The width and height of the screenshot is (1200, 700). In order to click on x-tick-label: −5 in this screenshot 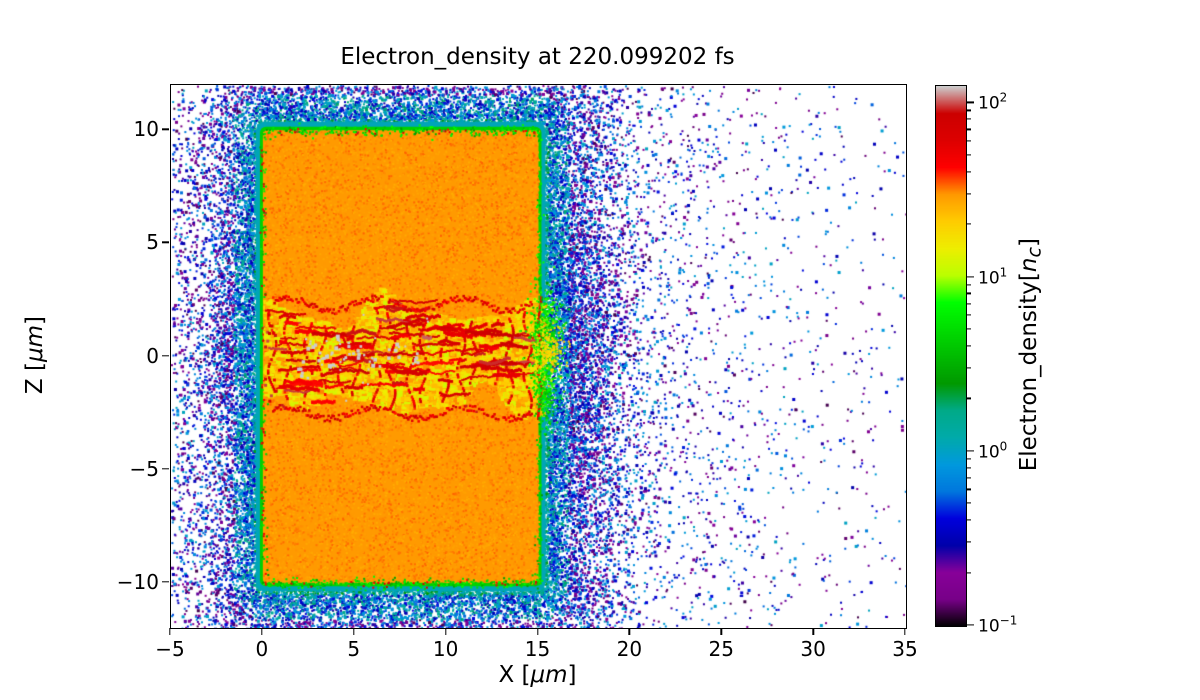, I will do `click(170, 649)`.